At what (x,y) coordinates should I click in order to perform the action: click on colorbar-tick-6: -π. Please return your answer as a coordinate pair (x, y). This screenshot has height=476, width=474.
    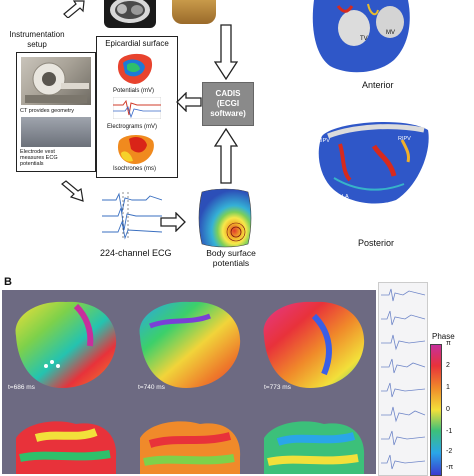
    Looking at the image, I should click on (450, 467).